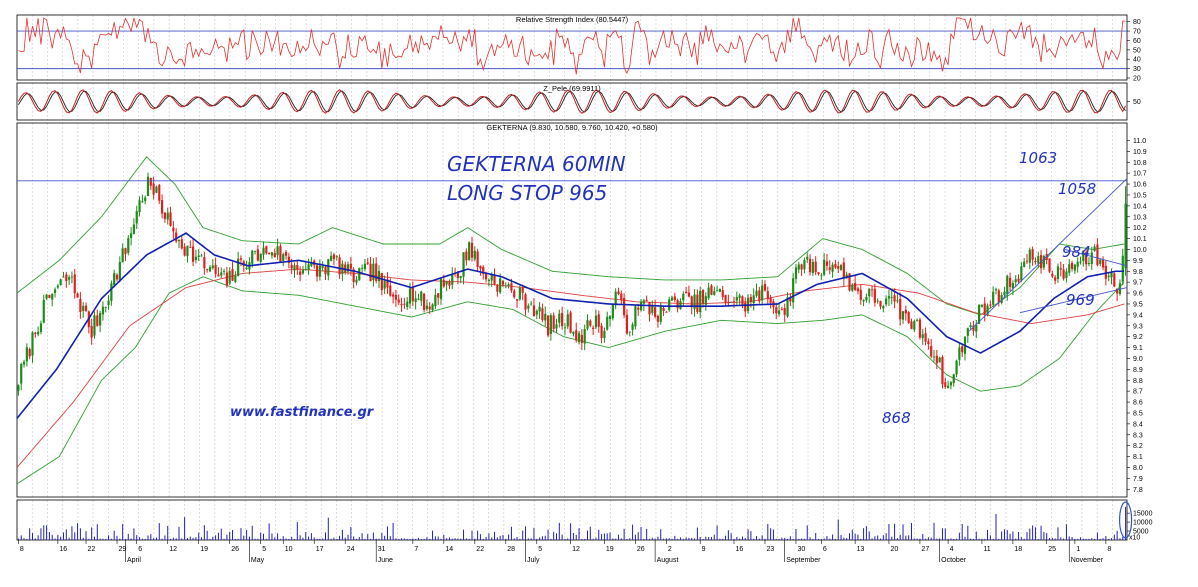  Describe the element at coordinates (770, 549) in the screenshot. I see `x-tick-label: 23` at that location.